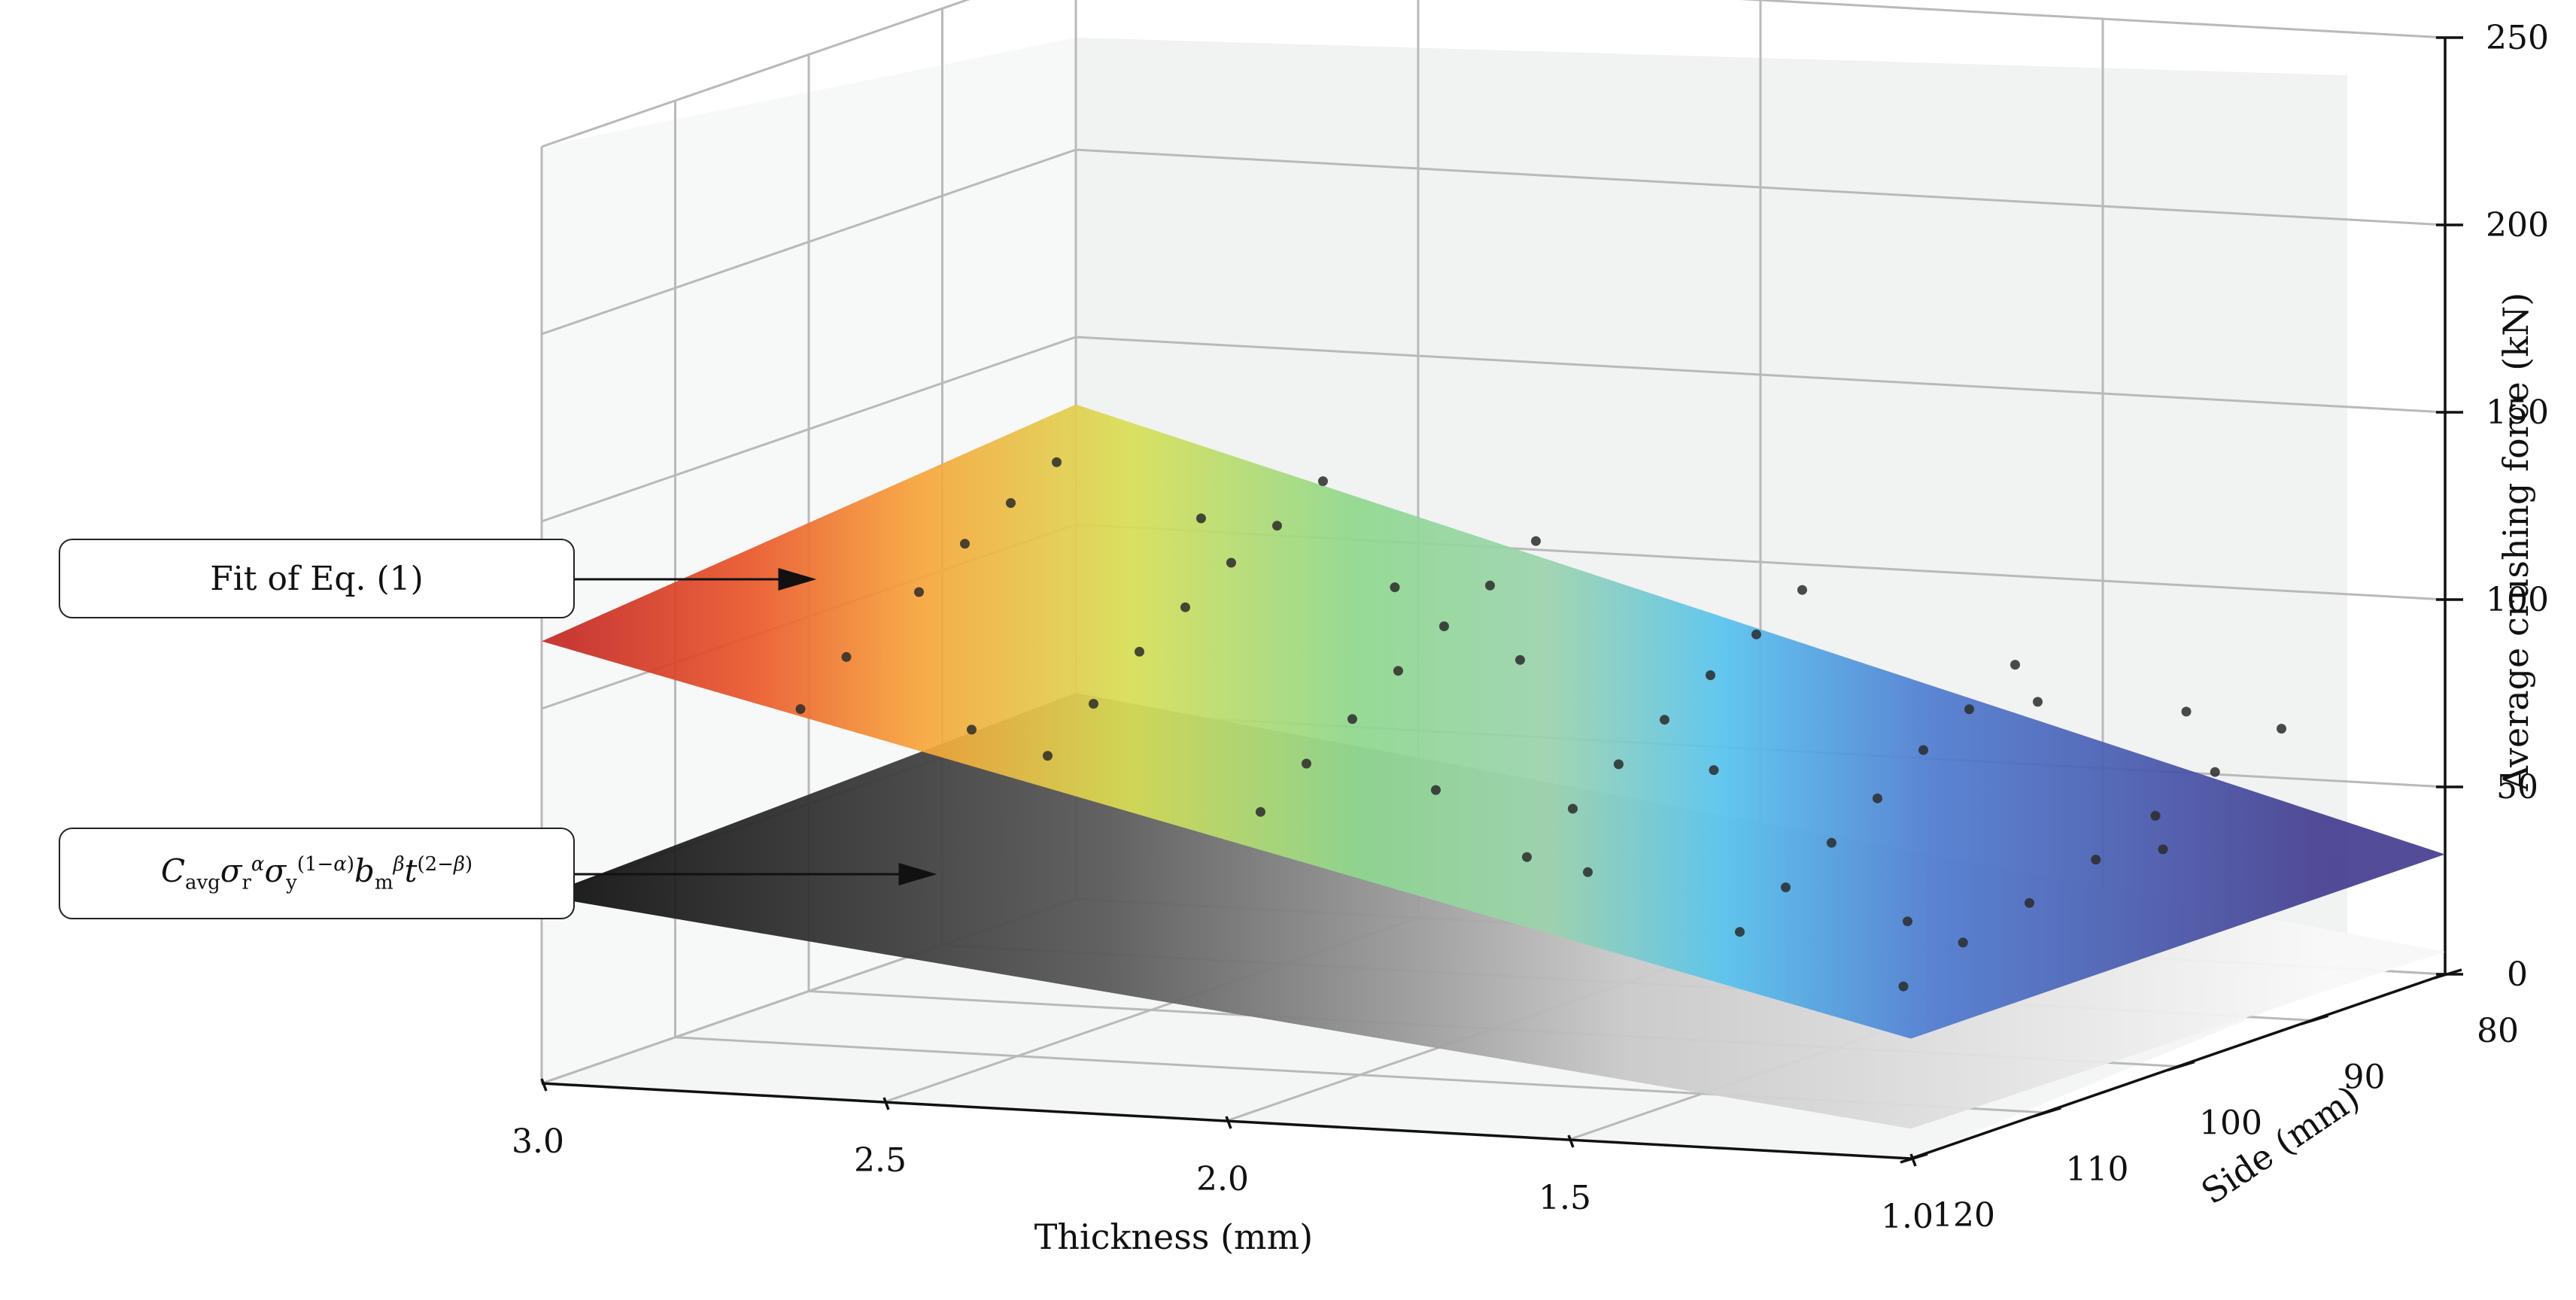 The image size is (2576, 1300). What do you see at coordinates (756, 726) in the screenshot?
I see `callout-arrows` at bounding box center [756, 726].